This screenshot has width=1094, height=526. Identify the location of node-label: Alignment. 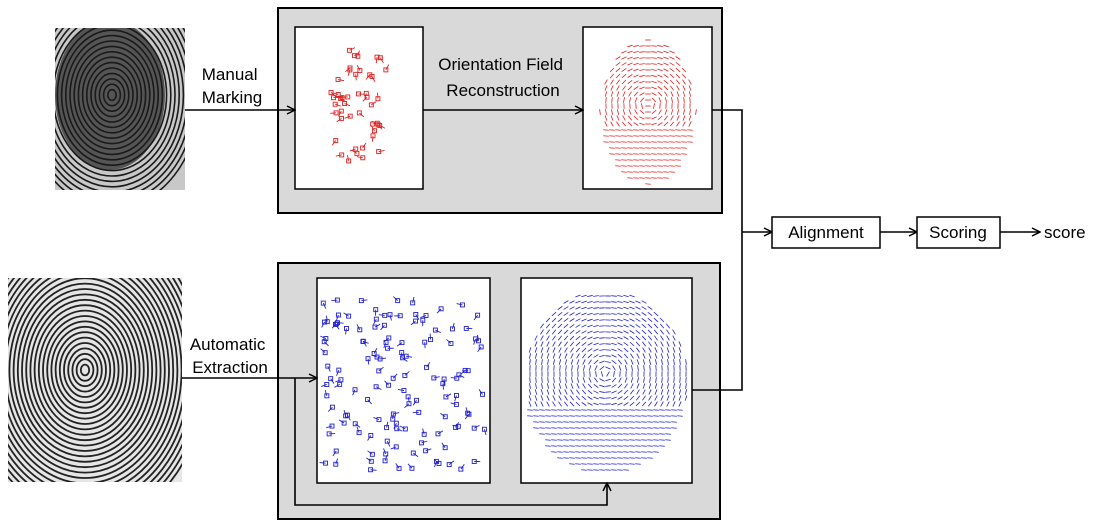
(826, 232).